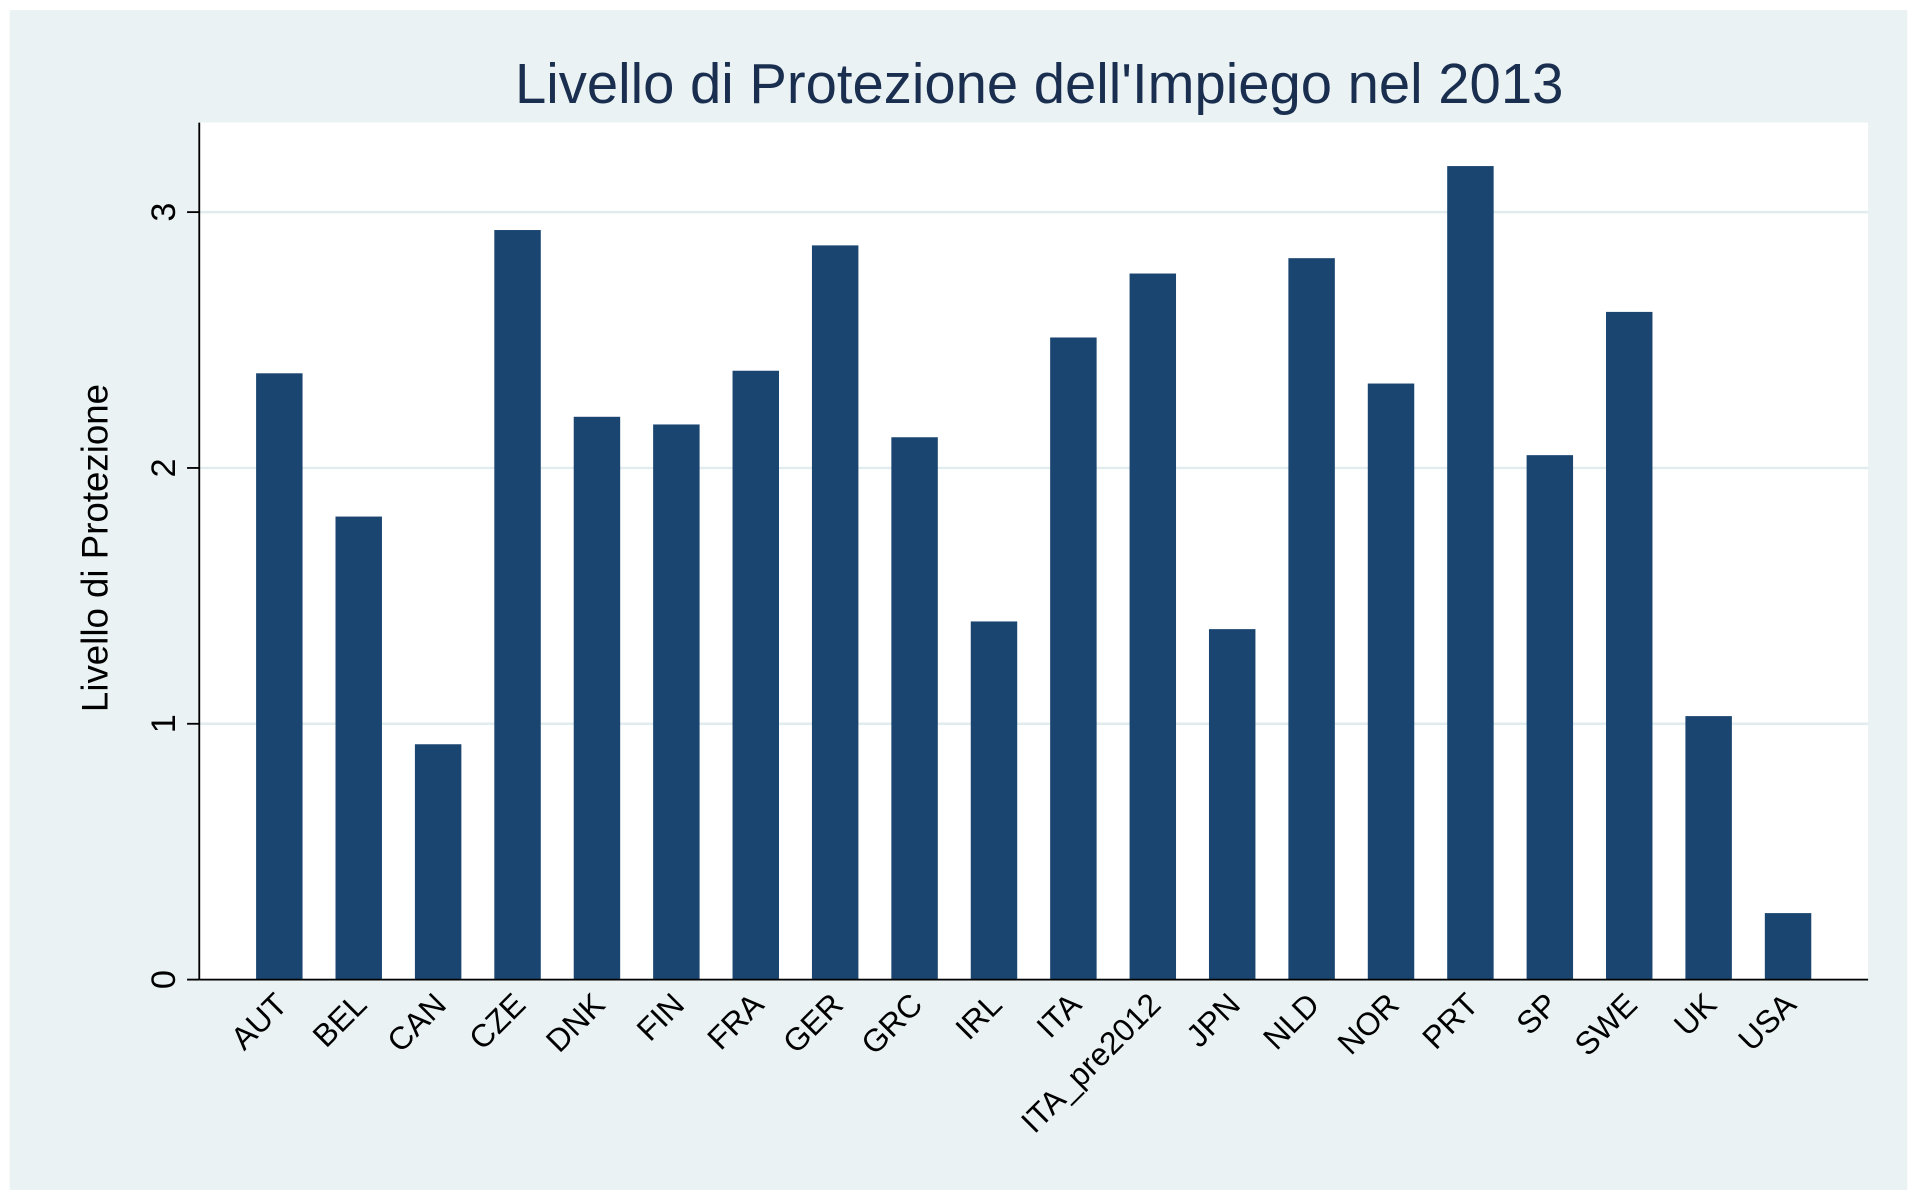  Describe the element at coordinates (164, 467) in the screenshot. I see `y-tick-label: 2` at that location.